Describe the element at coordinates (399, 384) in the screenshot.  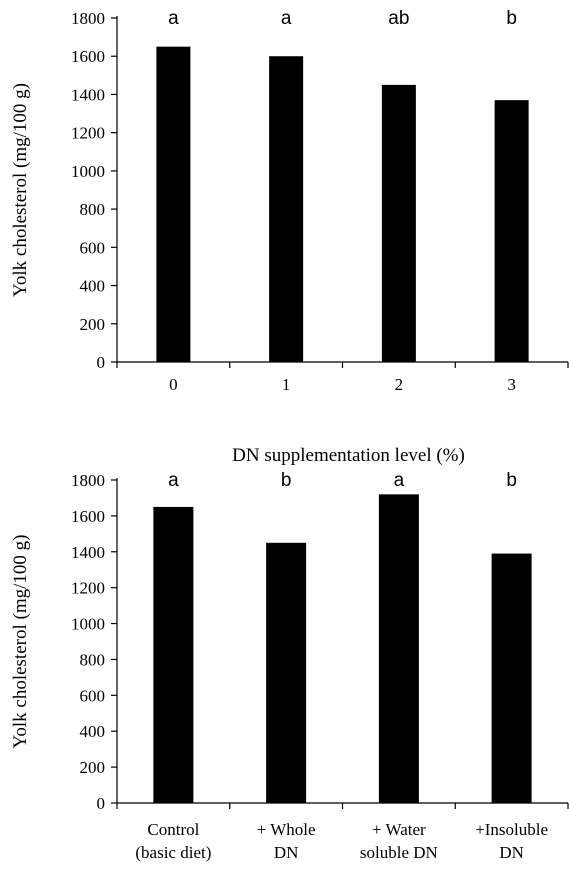
I see `x-tick-label: 2` at that location.